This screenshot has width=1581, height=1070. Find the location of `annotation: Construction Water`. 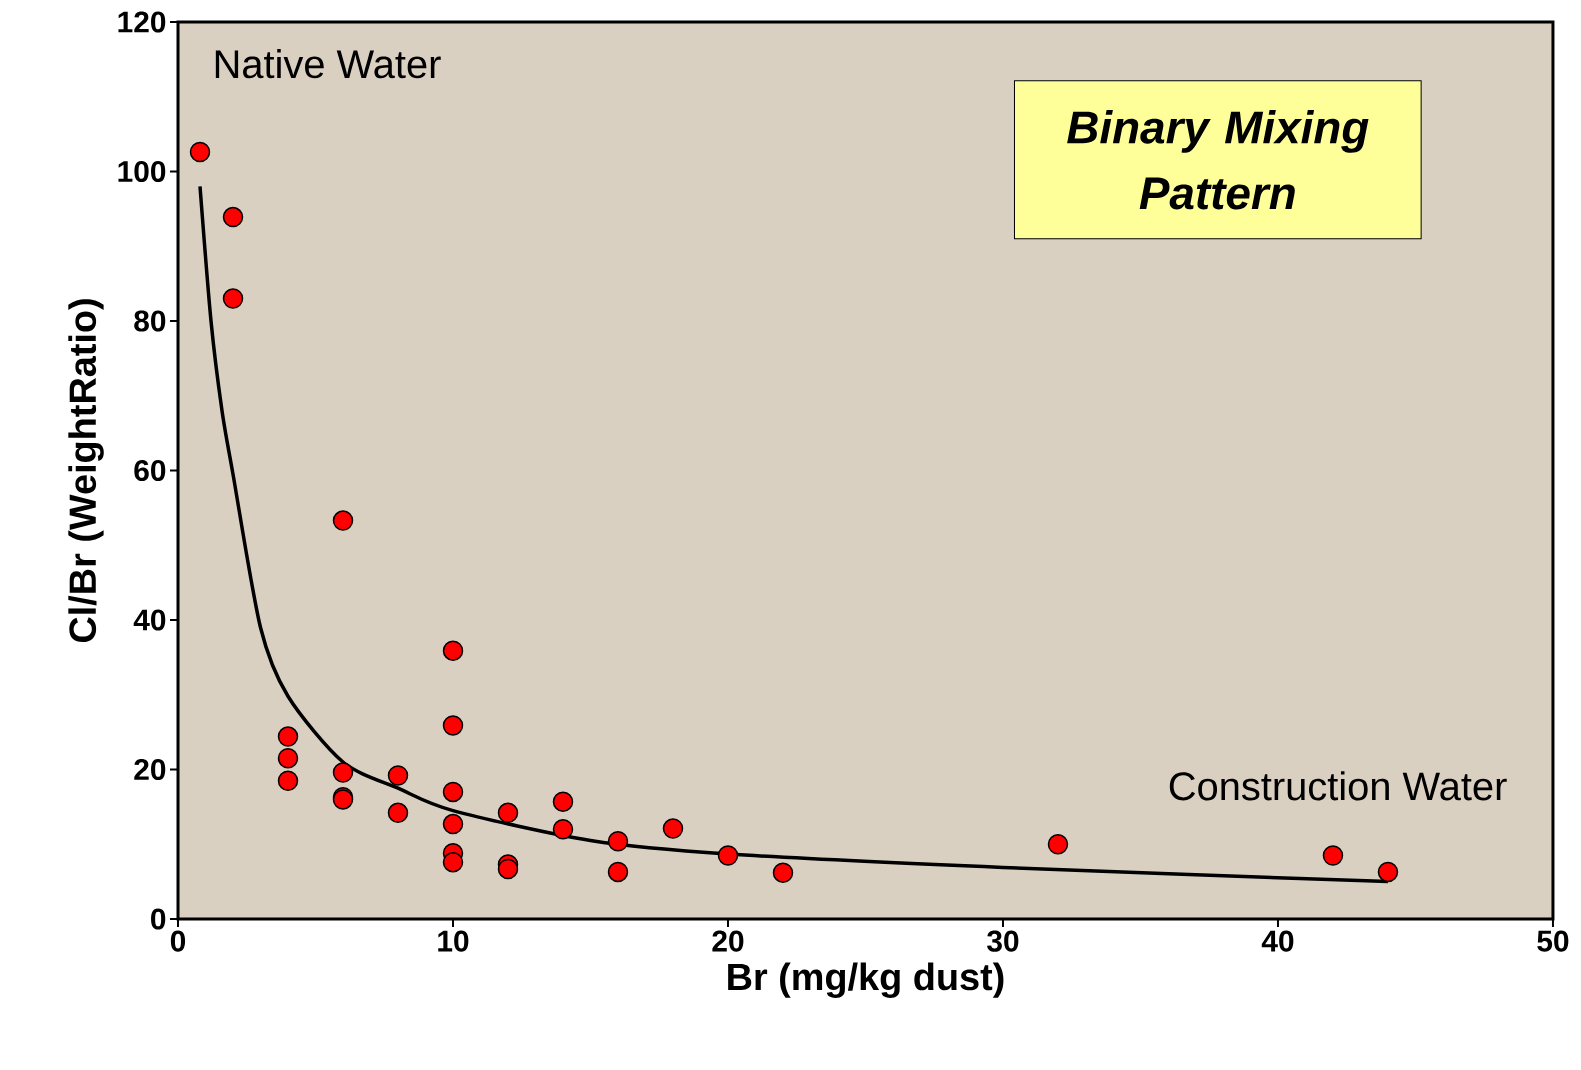

annotation: Construction Water is located at coordinates (1338, 786).